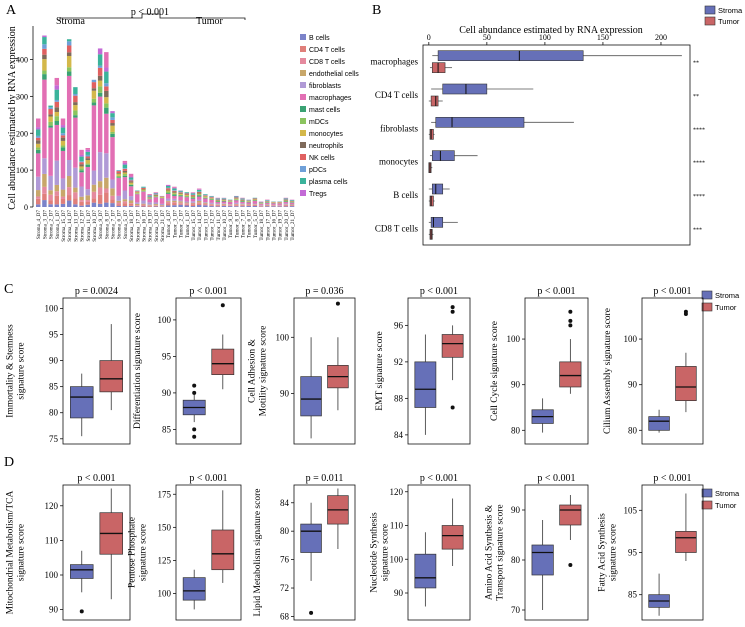 The height and width of the screenshot is (627, 745). What do you see at coordinates (397, 559) in the screenshot?
I see `boxplot-y-tick-label: 100` at bounding box center [397, 559].